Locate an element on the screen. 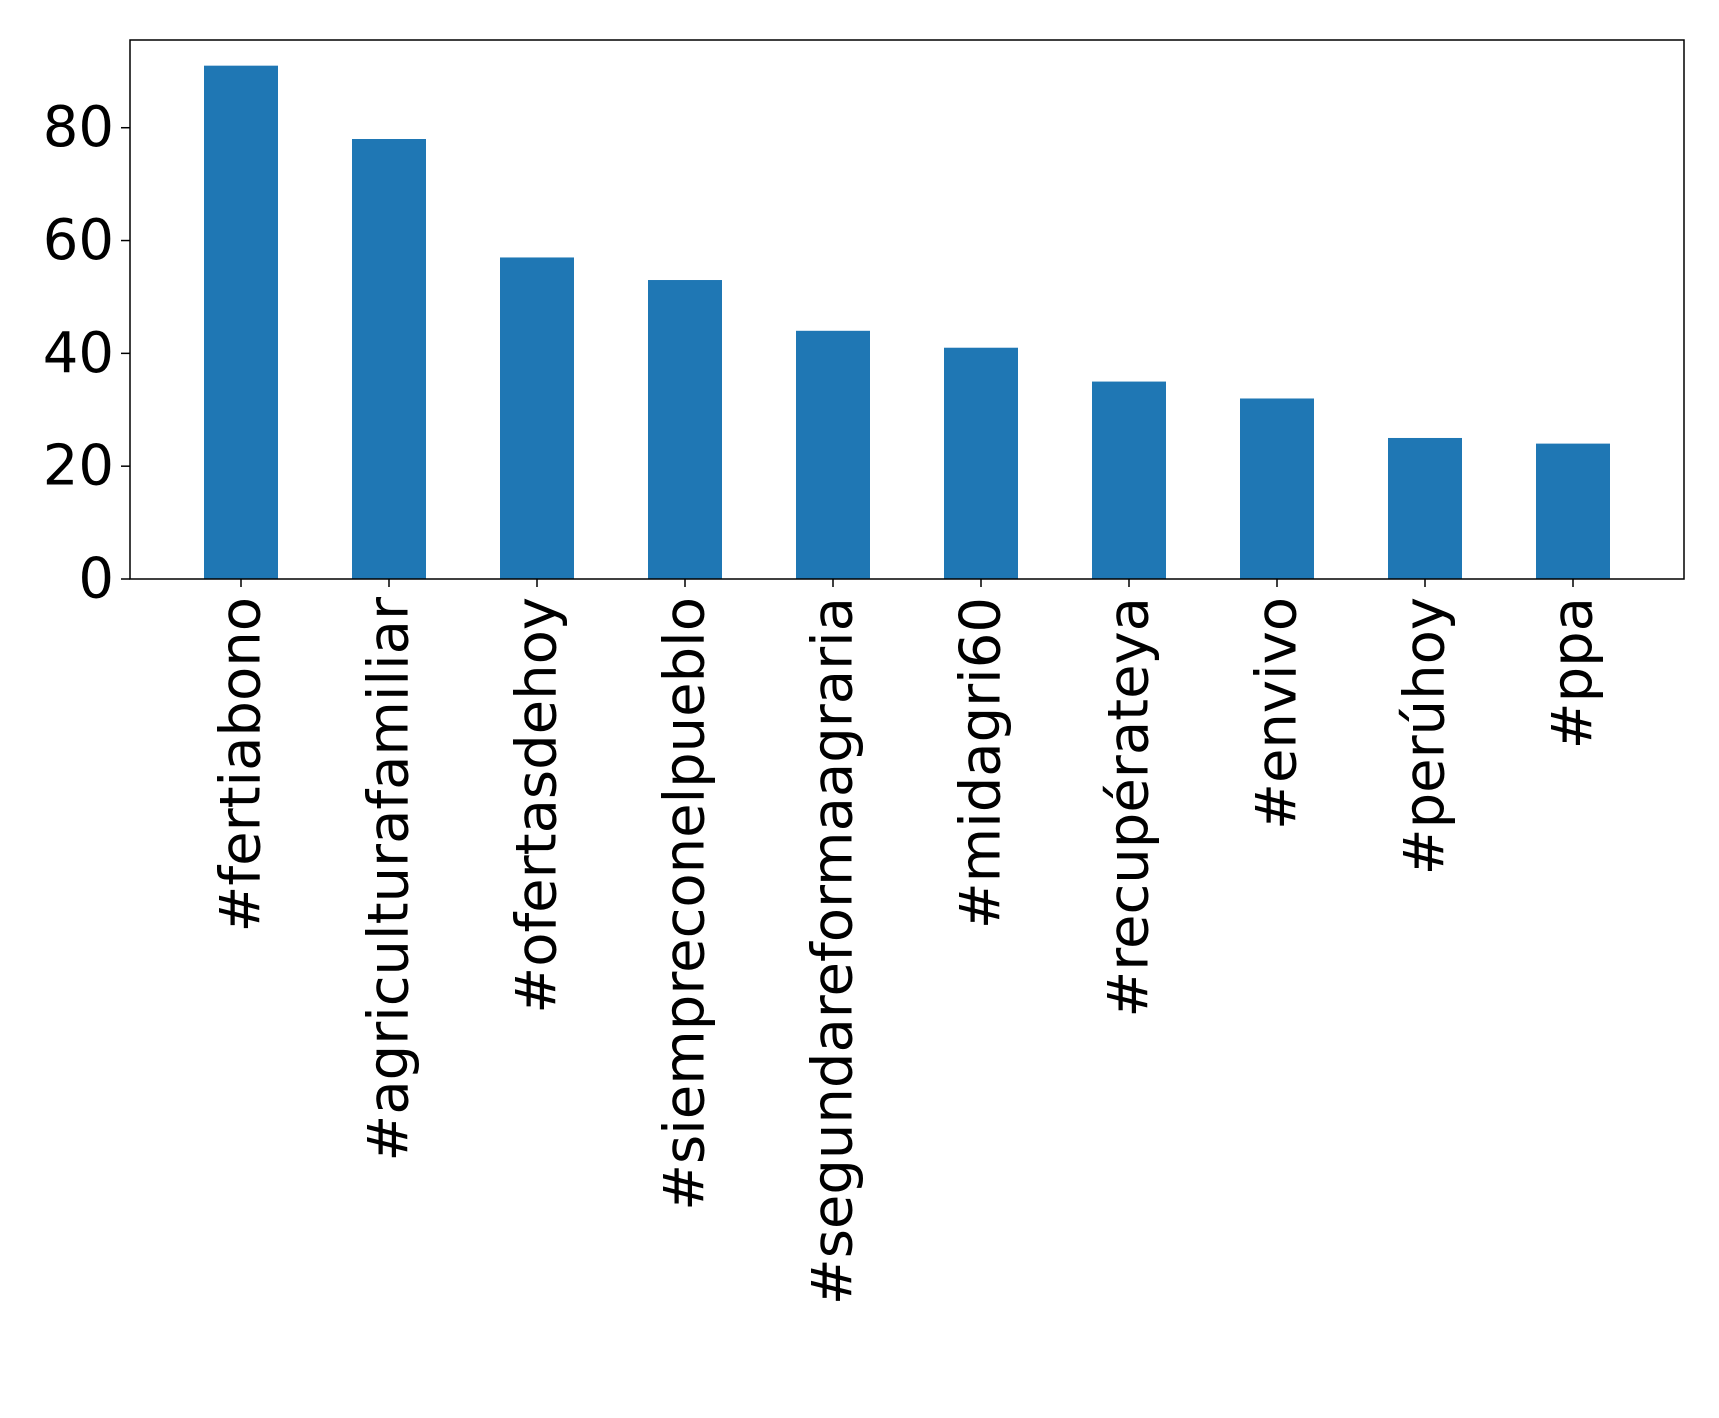 This screenshot has height=1418, width=1719. y-axis: 0 20 40 60 80 is located at coordinates (86, 353).